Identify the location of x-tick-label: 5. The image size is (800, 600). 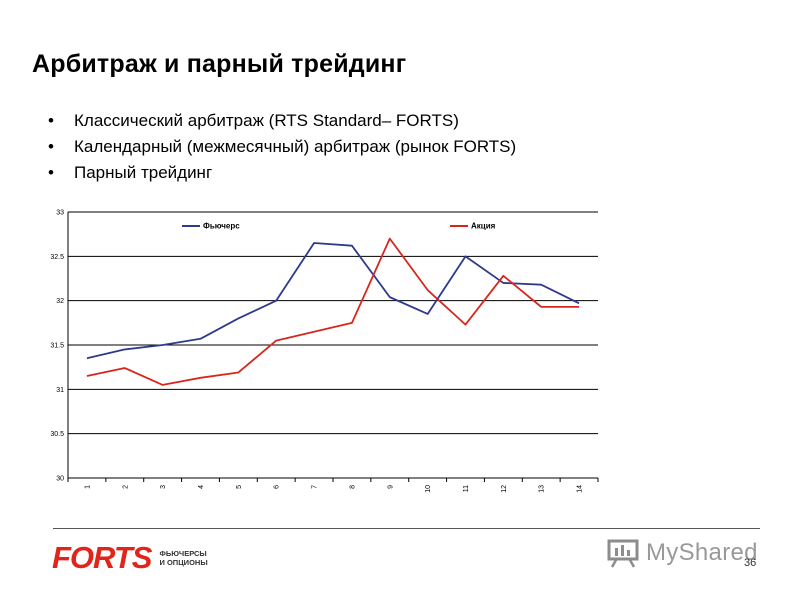
(239, 487).